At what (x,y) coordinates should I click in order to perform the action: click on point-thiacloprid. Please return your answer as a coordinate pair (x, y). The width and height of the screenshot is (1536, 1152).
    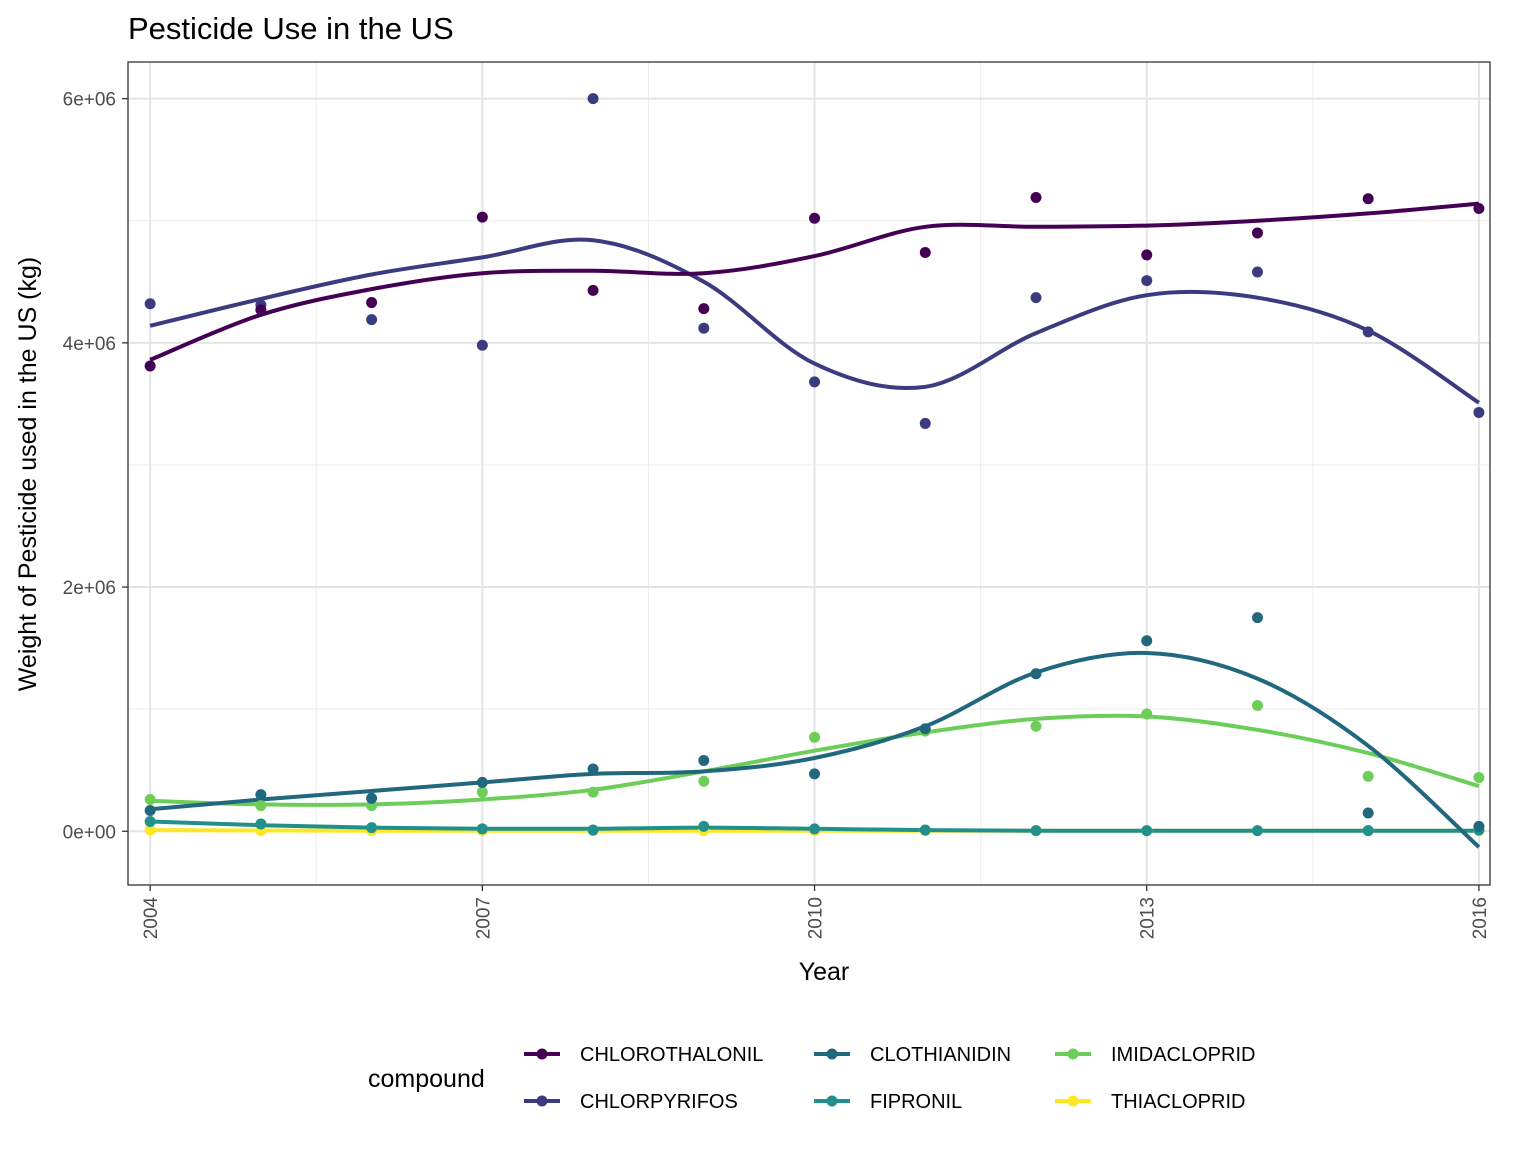
    Looking at the image, I should click on (150, 830).